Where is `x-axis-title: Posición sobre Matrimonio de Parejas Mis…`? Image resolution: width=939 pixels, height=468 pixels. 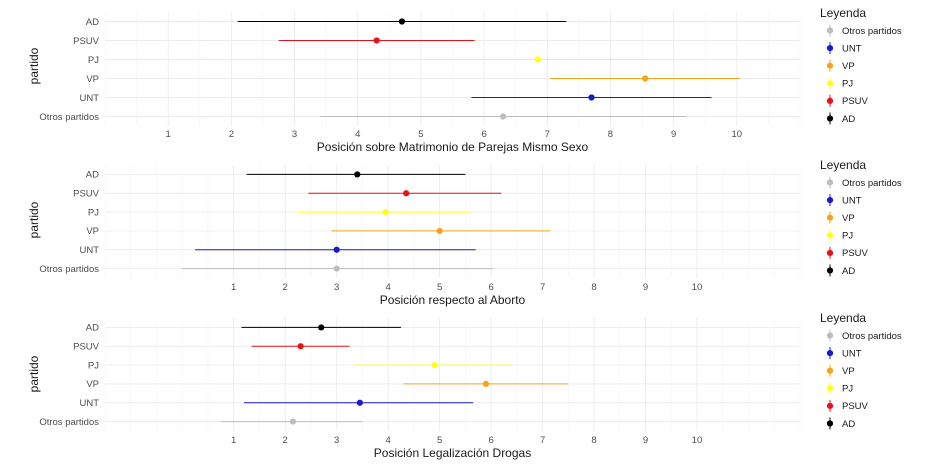 x-axis-title: Posición sobre Matrimonio de Parejas Mis… is located at coordinates (453, 147).